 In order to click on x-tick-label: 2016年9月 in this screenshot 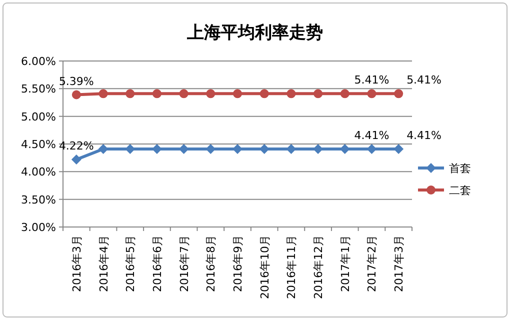, I will do `click(238, 263)`.